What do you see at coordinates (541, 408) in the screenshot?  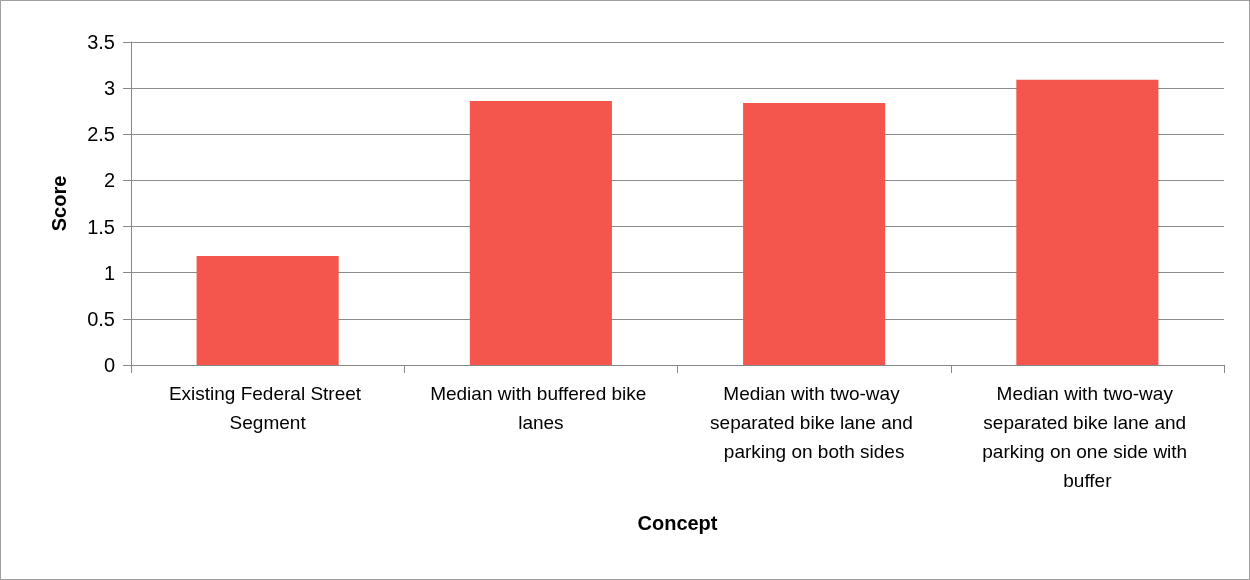 I see `x-tick-label: Median with buffered bike lanes` at bounding box center [541, 408].